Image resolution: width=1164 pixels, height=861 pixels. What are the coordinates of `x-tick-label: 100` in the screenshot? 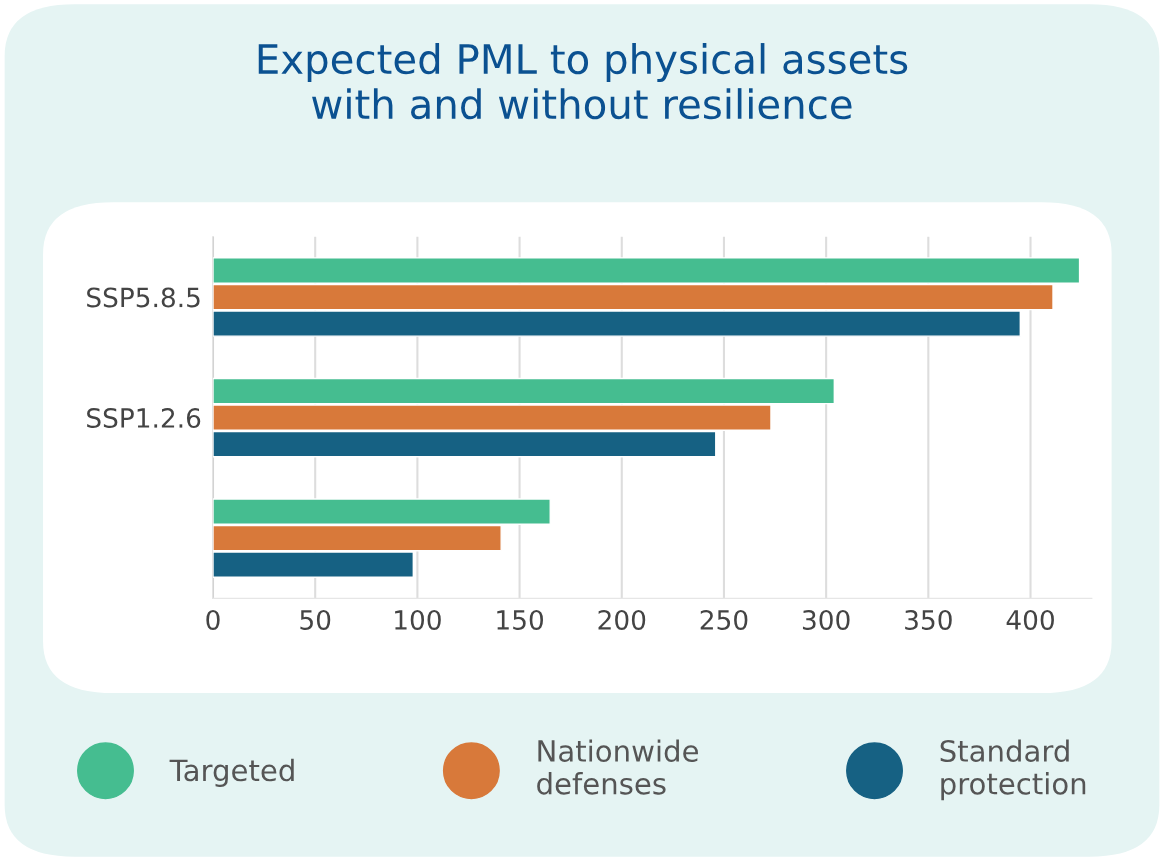 It's located at (418, 619).